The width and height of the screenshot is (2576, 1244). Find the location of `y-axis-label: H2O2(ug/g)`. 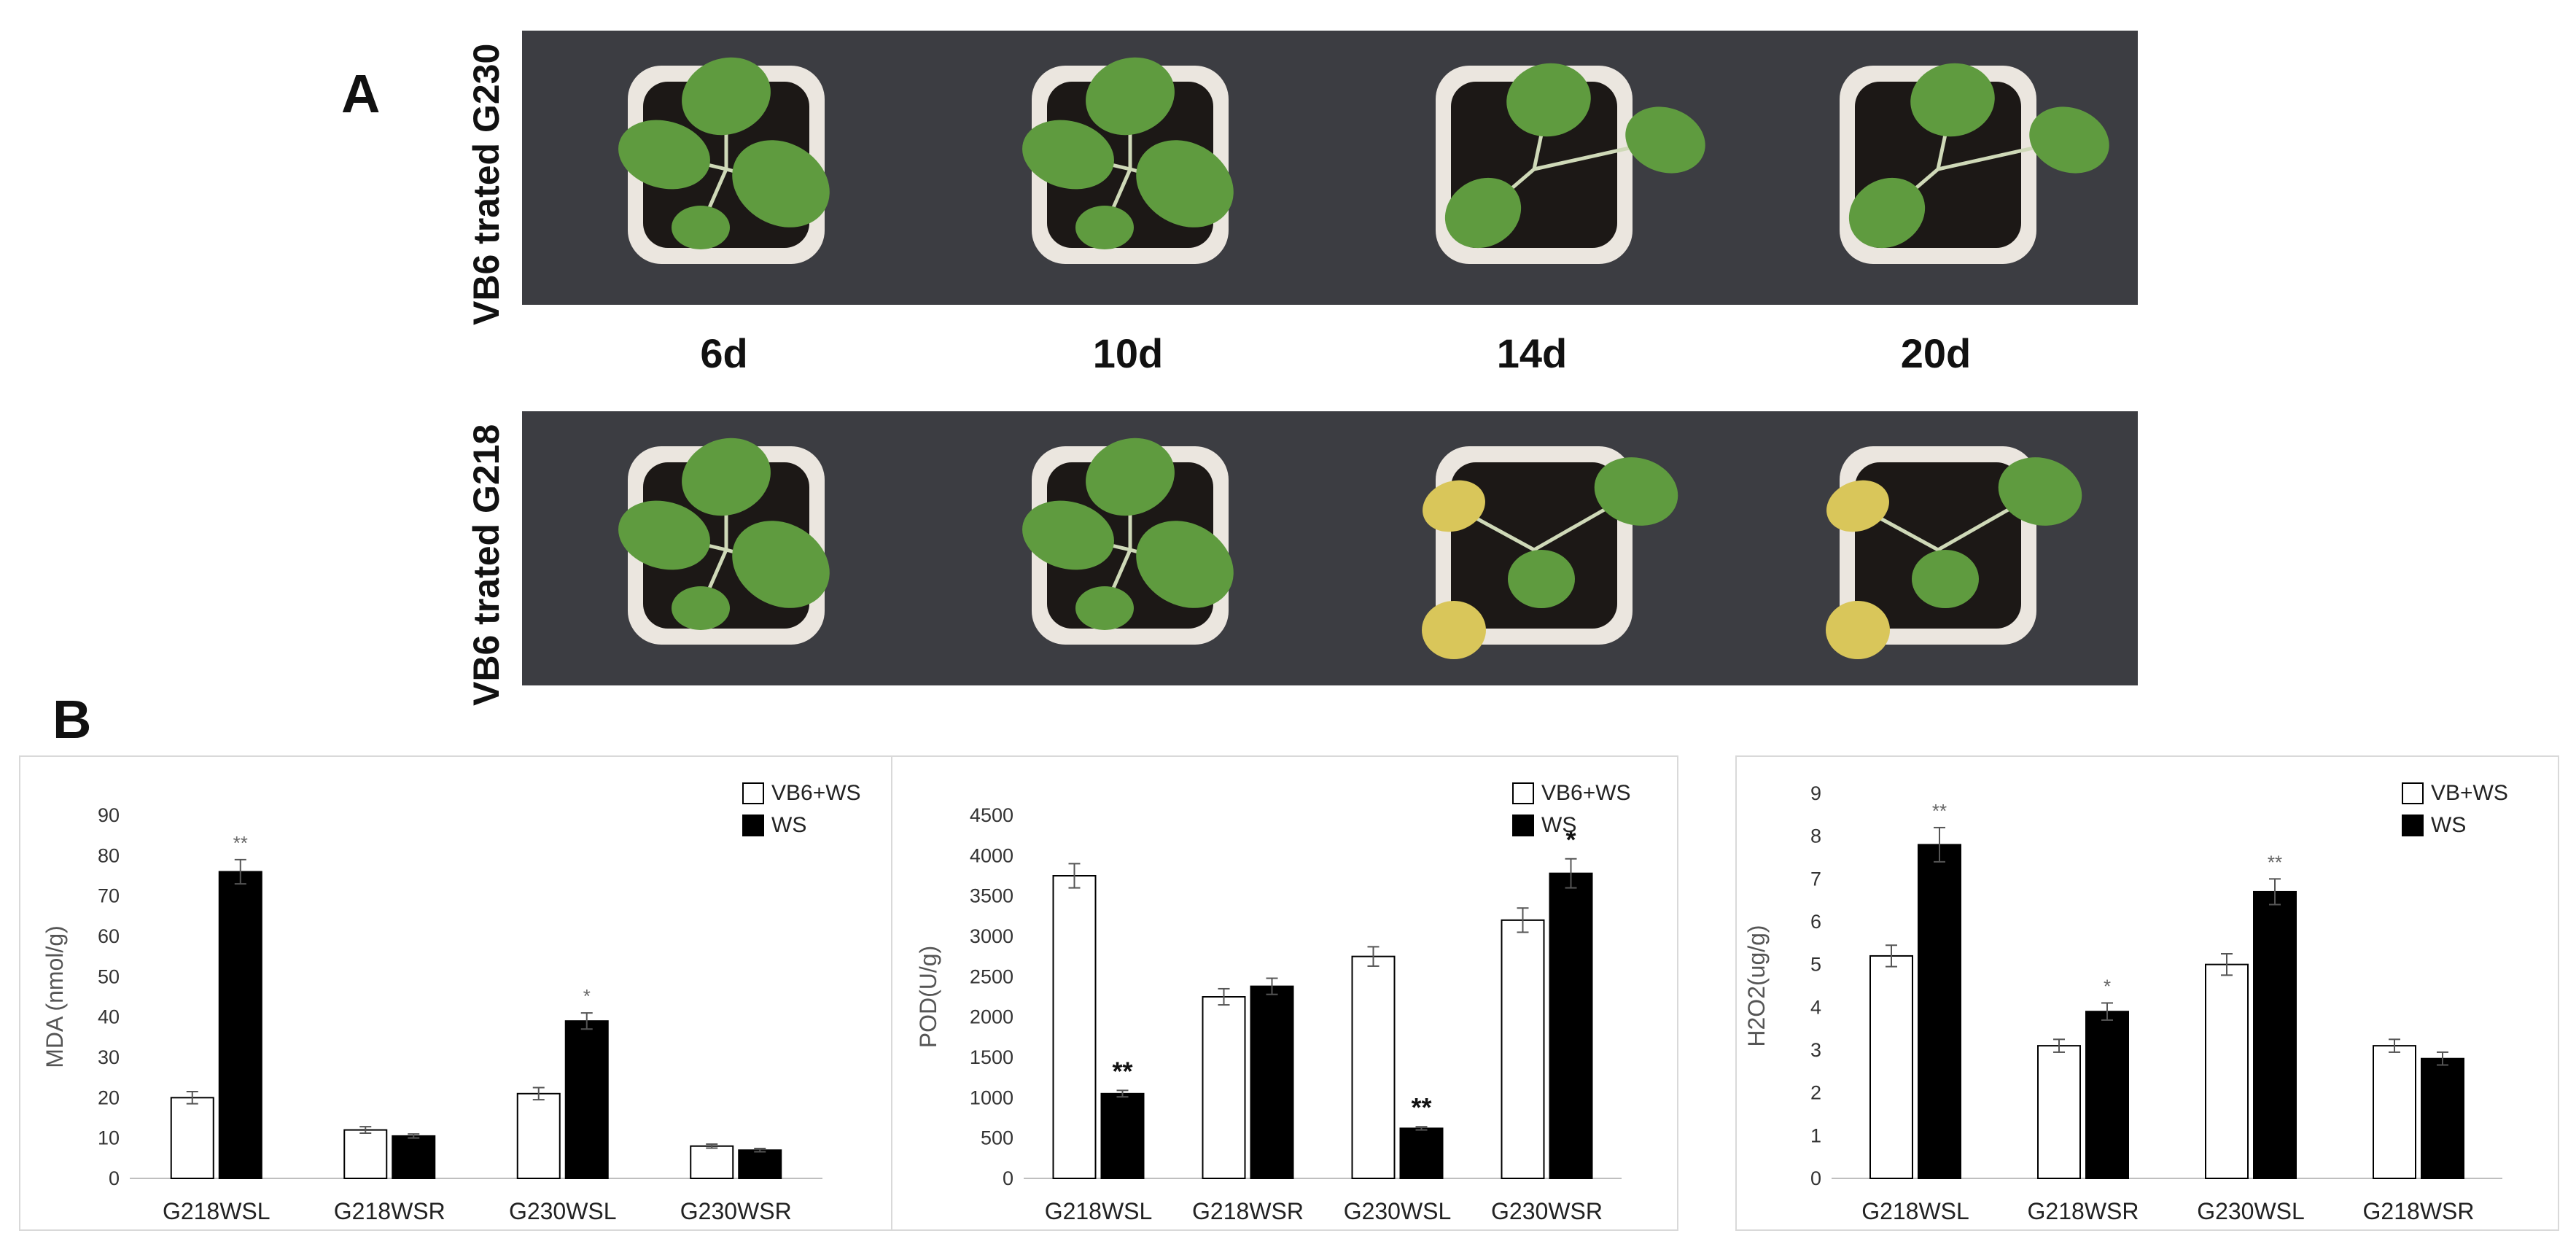

y-axis-label: H2O2(ug/g) is located at coordinates (1756, 985).